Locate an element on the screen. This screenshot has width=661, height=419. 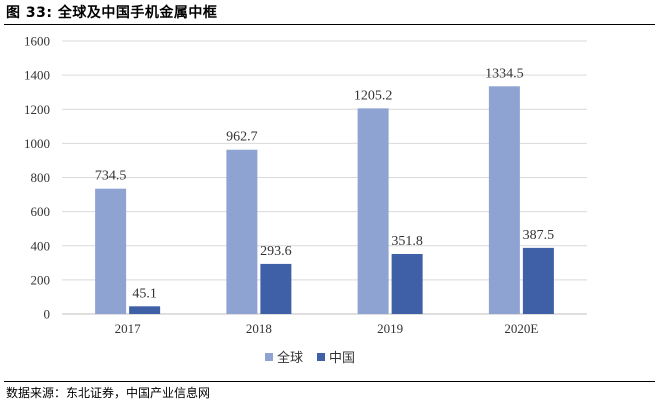
source-rule is located at coordinates (329, 381).